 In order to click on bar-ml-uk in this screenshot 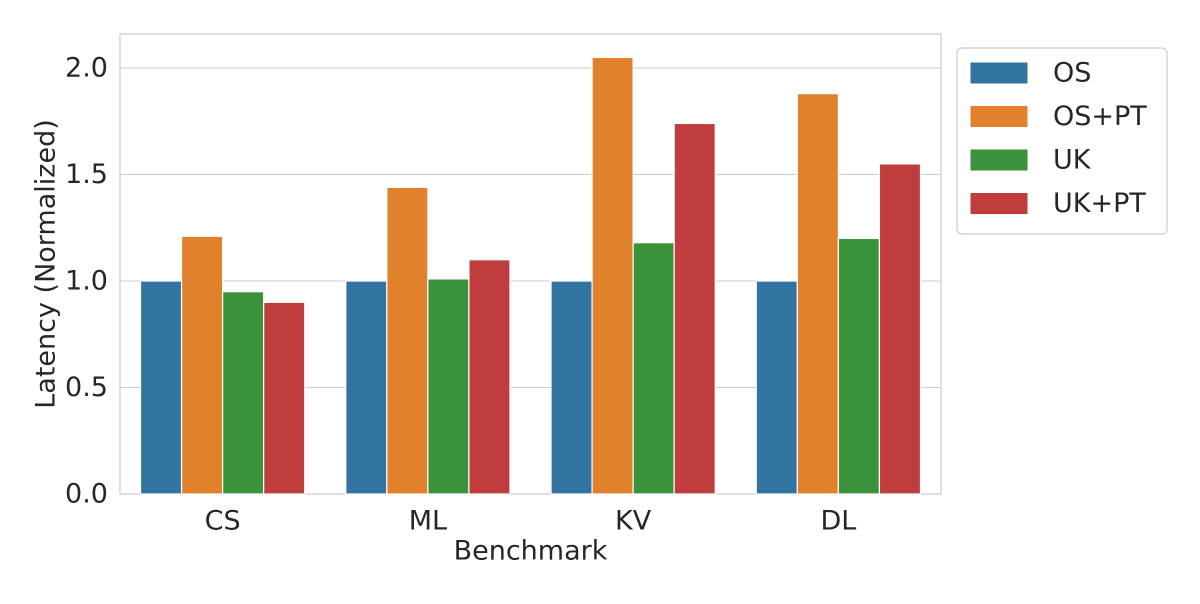, I will do `click(448, 386)`.